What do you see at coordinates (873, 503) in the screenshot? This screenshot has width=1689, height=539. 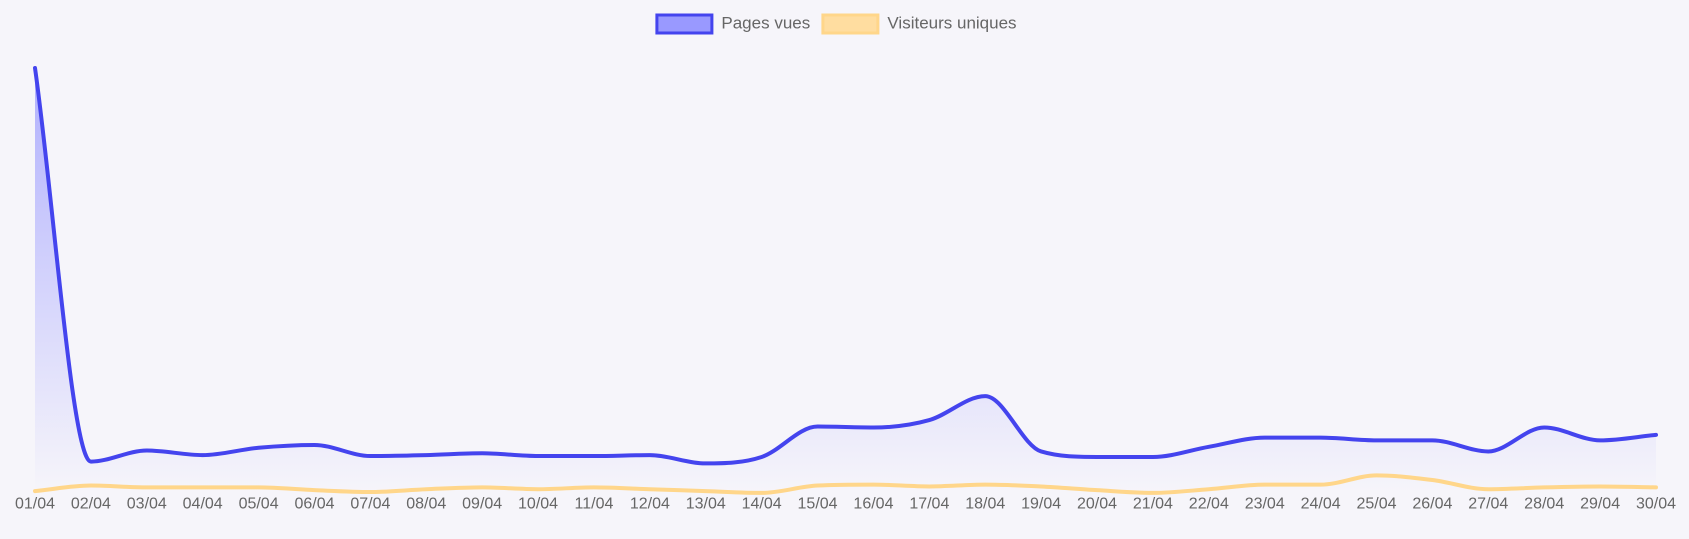 I see `x-tick-label: 16/04` at bounding box center [873, 503].